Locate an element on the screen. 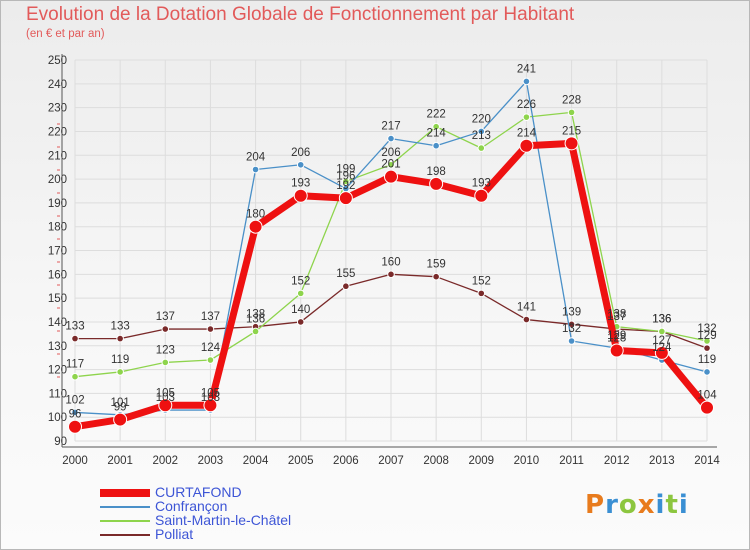  data-label-curtafond: 193 is located at coordinates (300, 184).